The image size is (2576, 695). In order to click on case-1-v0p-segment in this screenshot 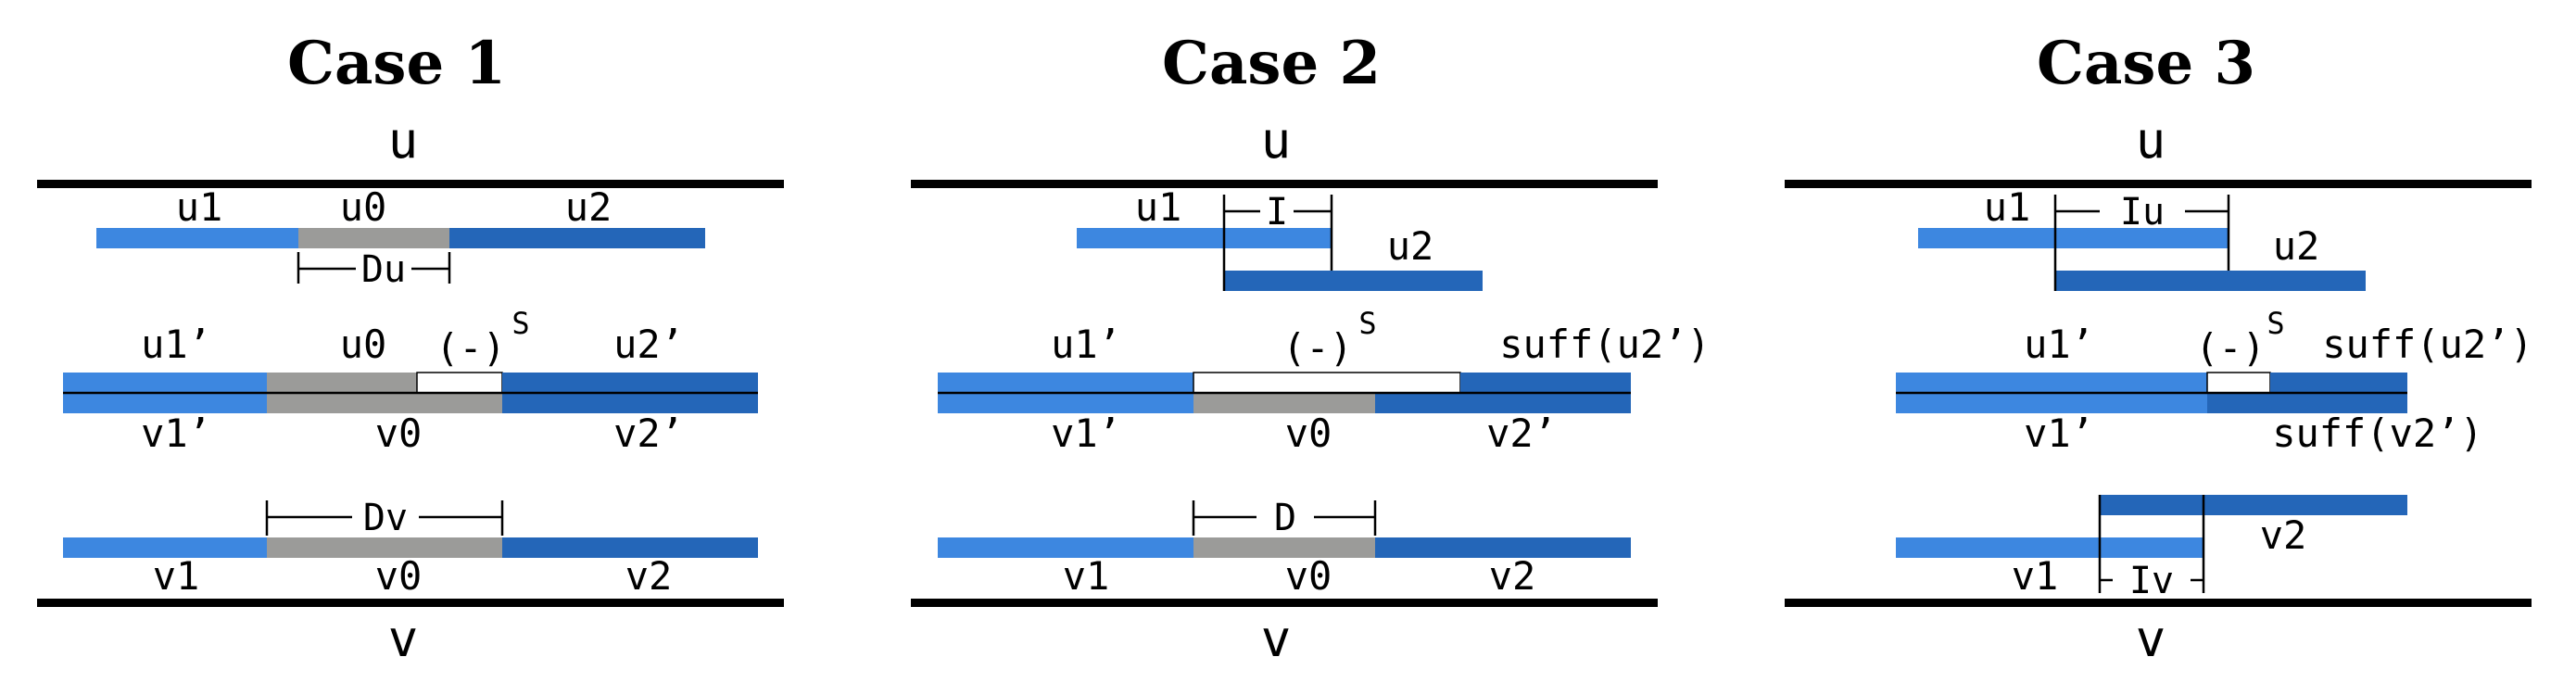, I will do `click(384, 403)`.